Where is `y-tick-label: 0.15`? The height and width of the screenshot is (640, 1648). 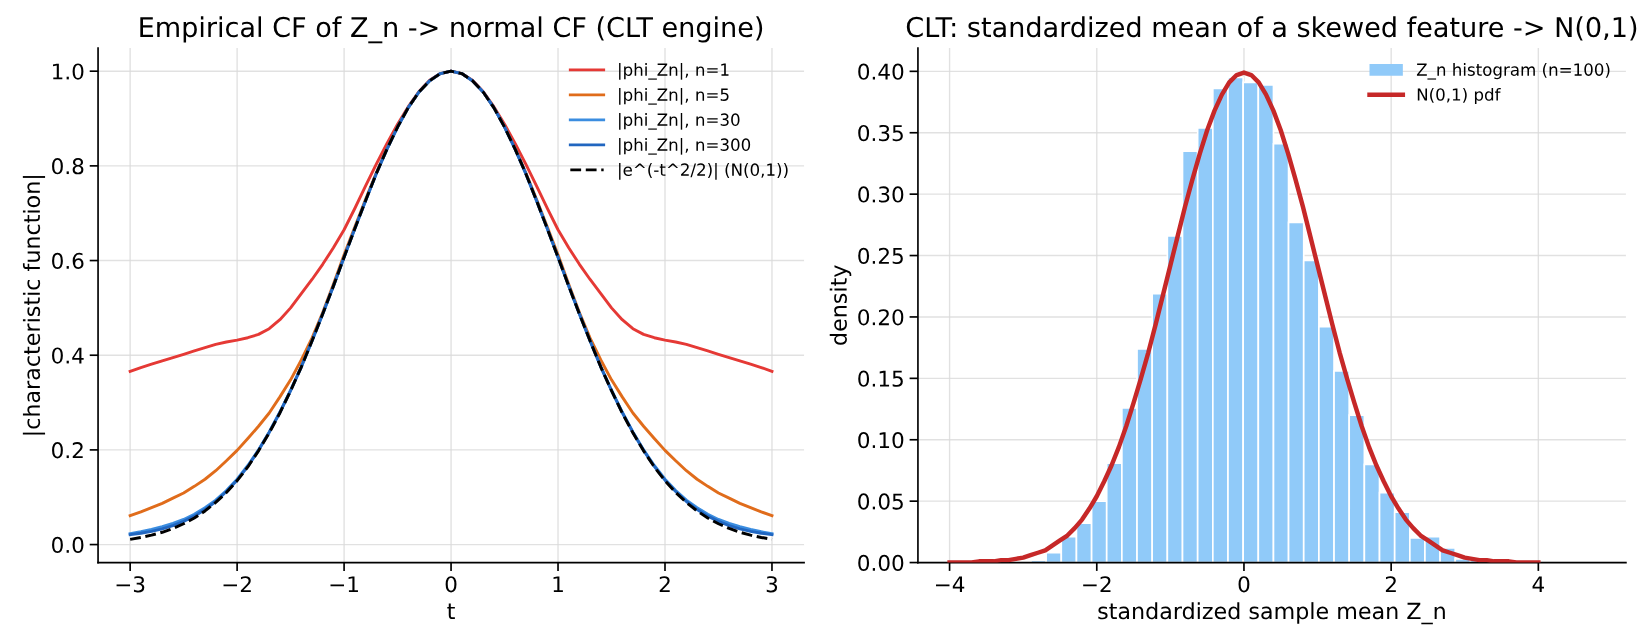 y-tick-label: 0.15 is located at coordinates (880, 378).